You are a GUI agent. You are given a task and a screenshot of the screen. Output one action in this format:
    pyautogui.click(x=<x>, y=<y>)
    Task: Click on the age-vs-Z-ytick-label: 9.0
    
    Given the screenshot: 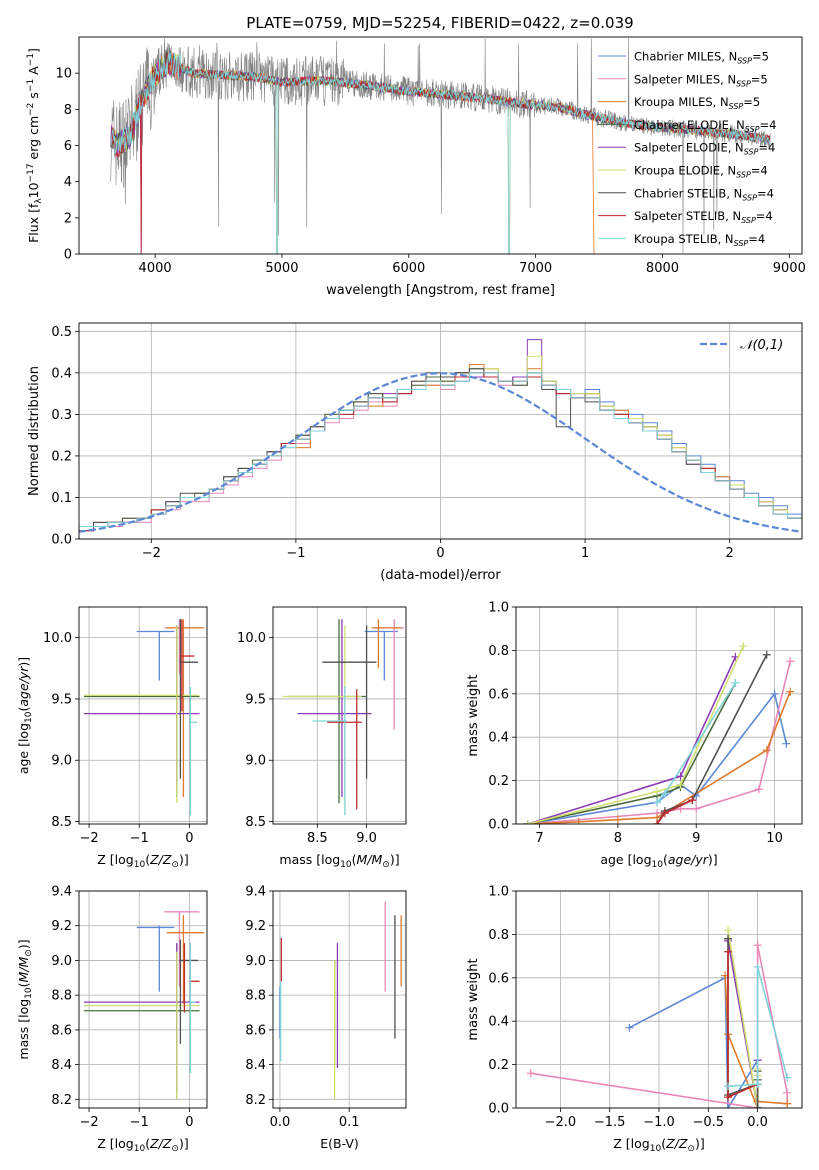 What is the action you would take?
    pyautogui.click(x=61, y=761)
    